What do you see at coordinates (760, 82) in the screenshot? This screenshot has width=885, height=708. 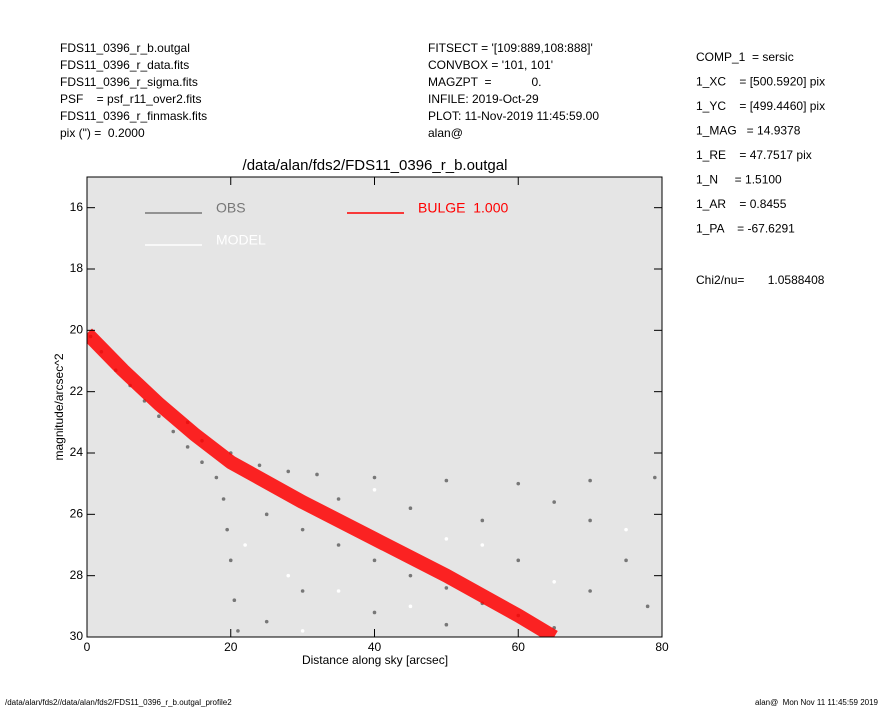 I see `header-line: 1_XC = [500.5920] pix` at bounding box center [760, 82].